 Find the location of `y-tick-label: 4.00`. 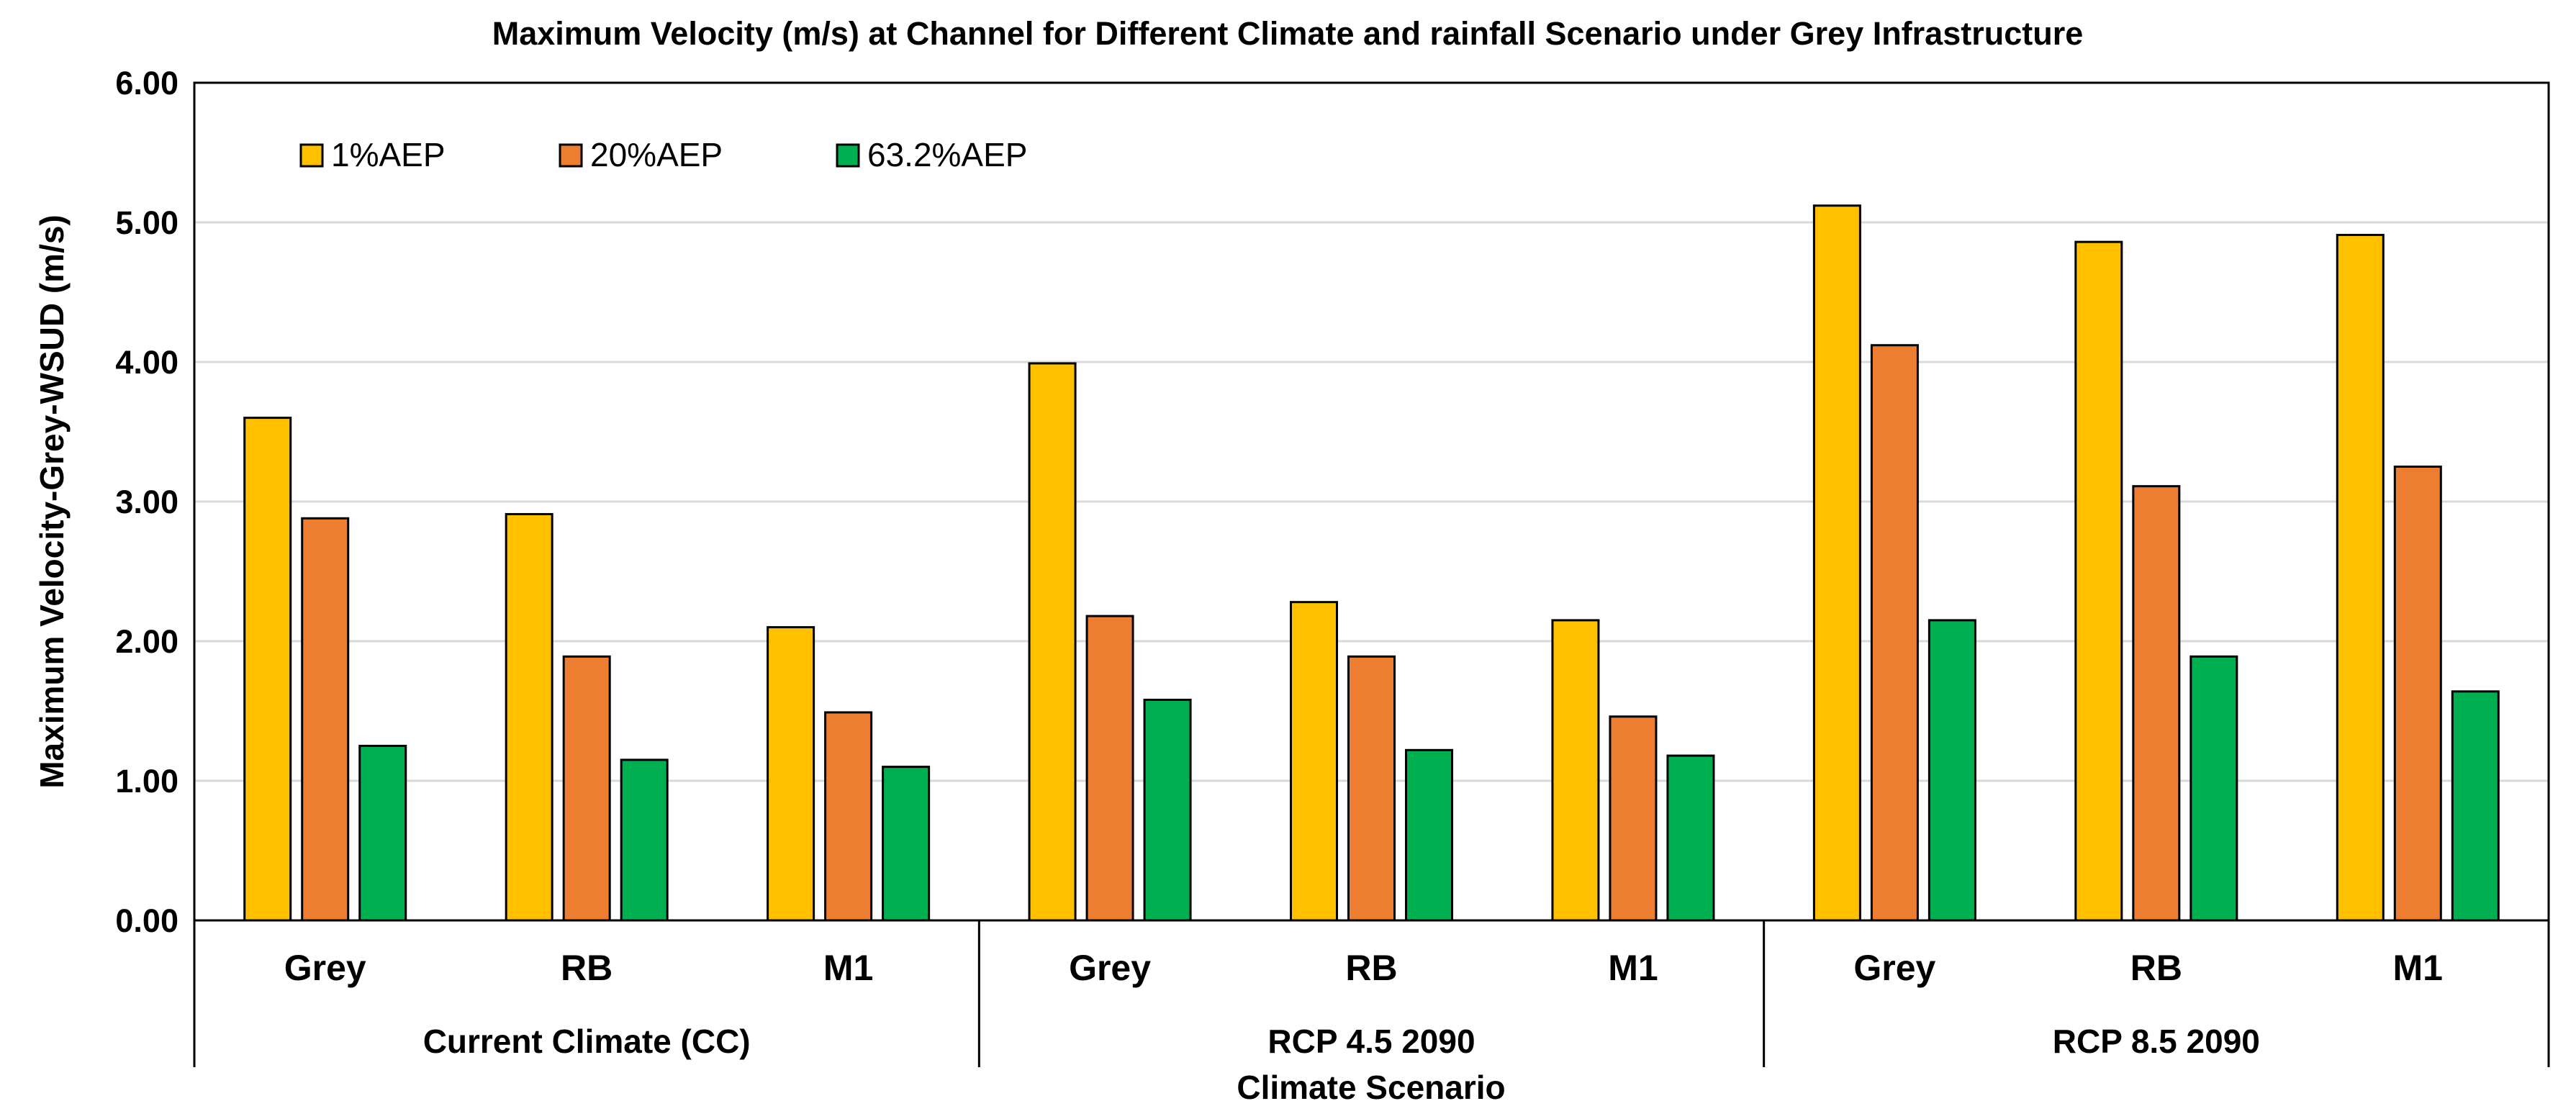

y-tick-label: 4.00 is located at coordinates (146, 362).